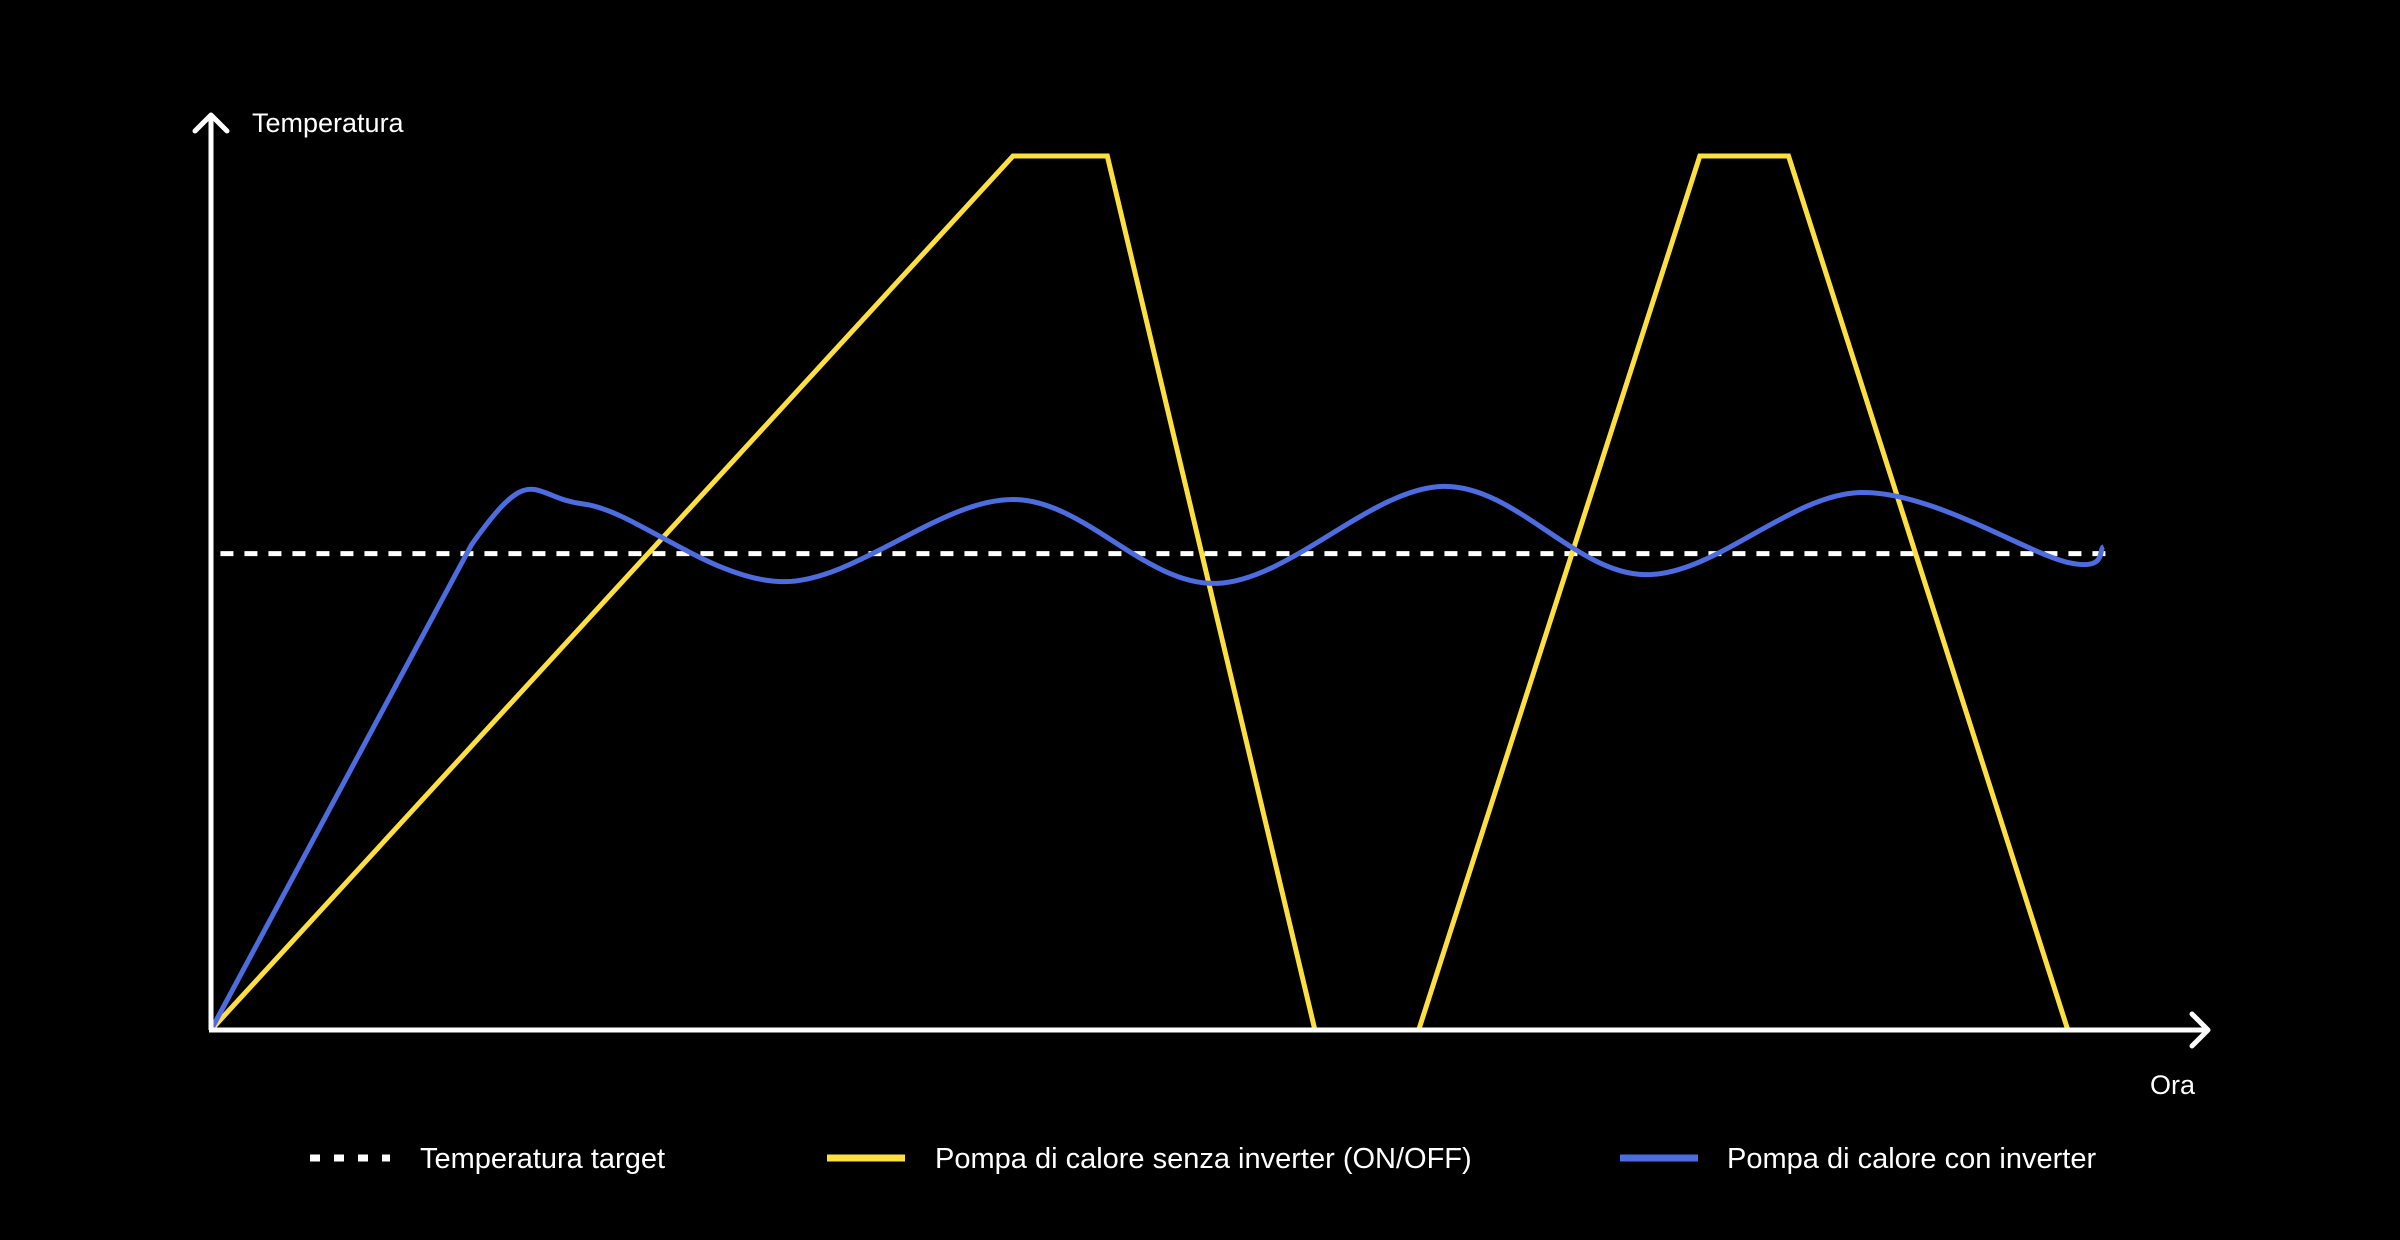  I want to click on x-axis-arrow-icon, so click(2200, 1030).